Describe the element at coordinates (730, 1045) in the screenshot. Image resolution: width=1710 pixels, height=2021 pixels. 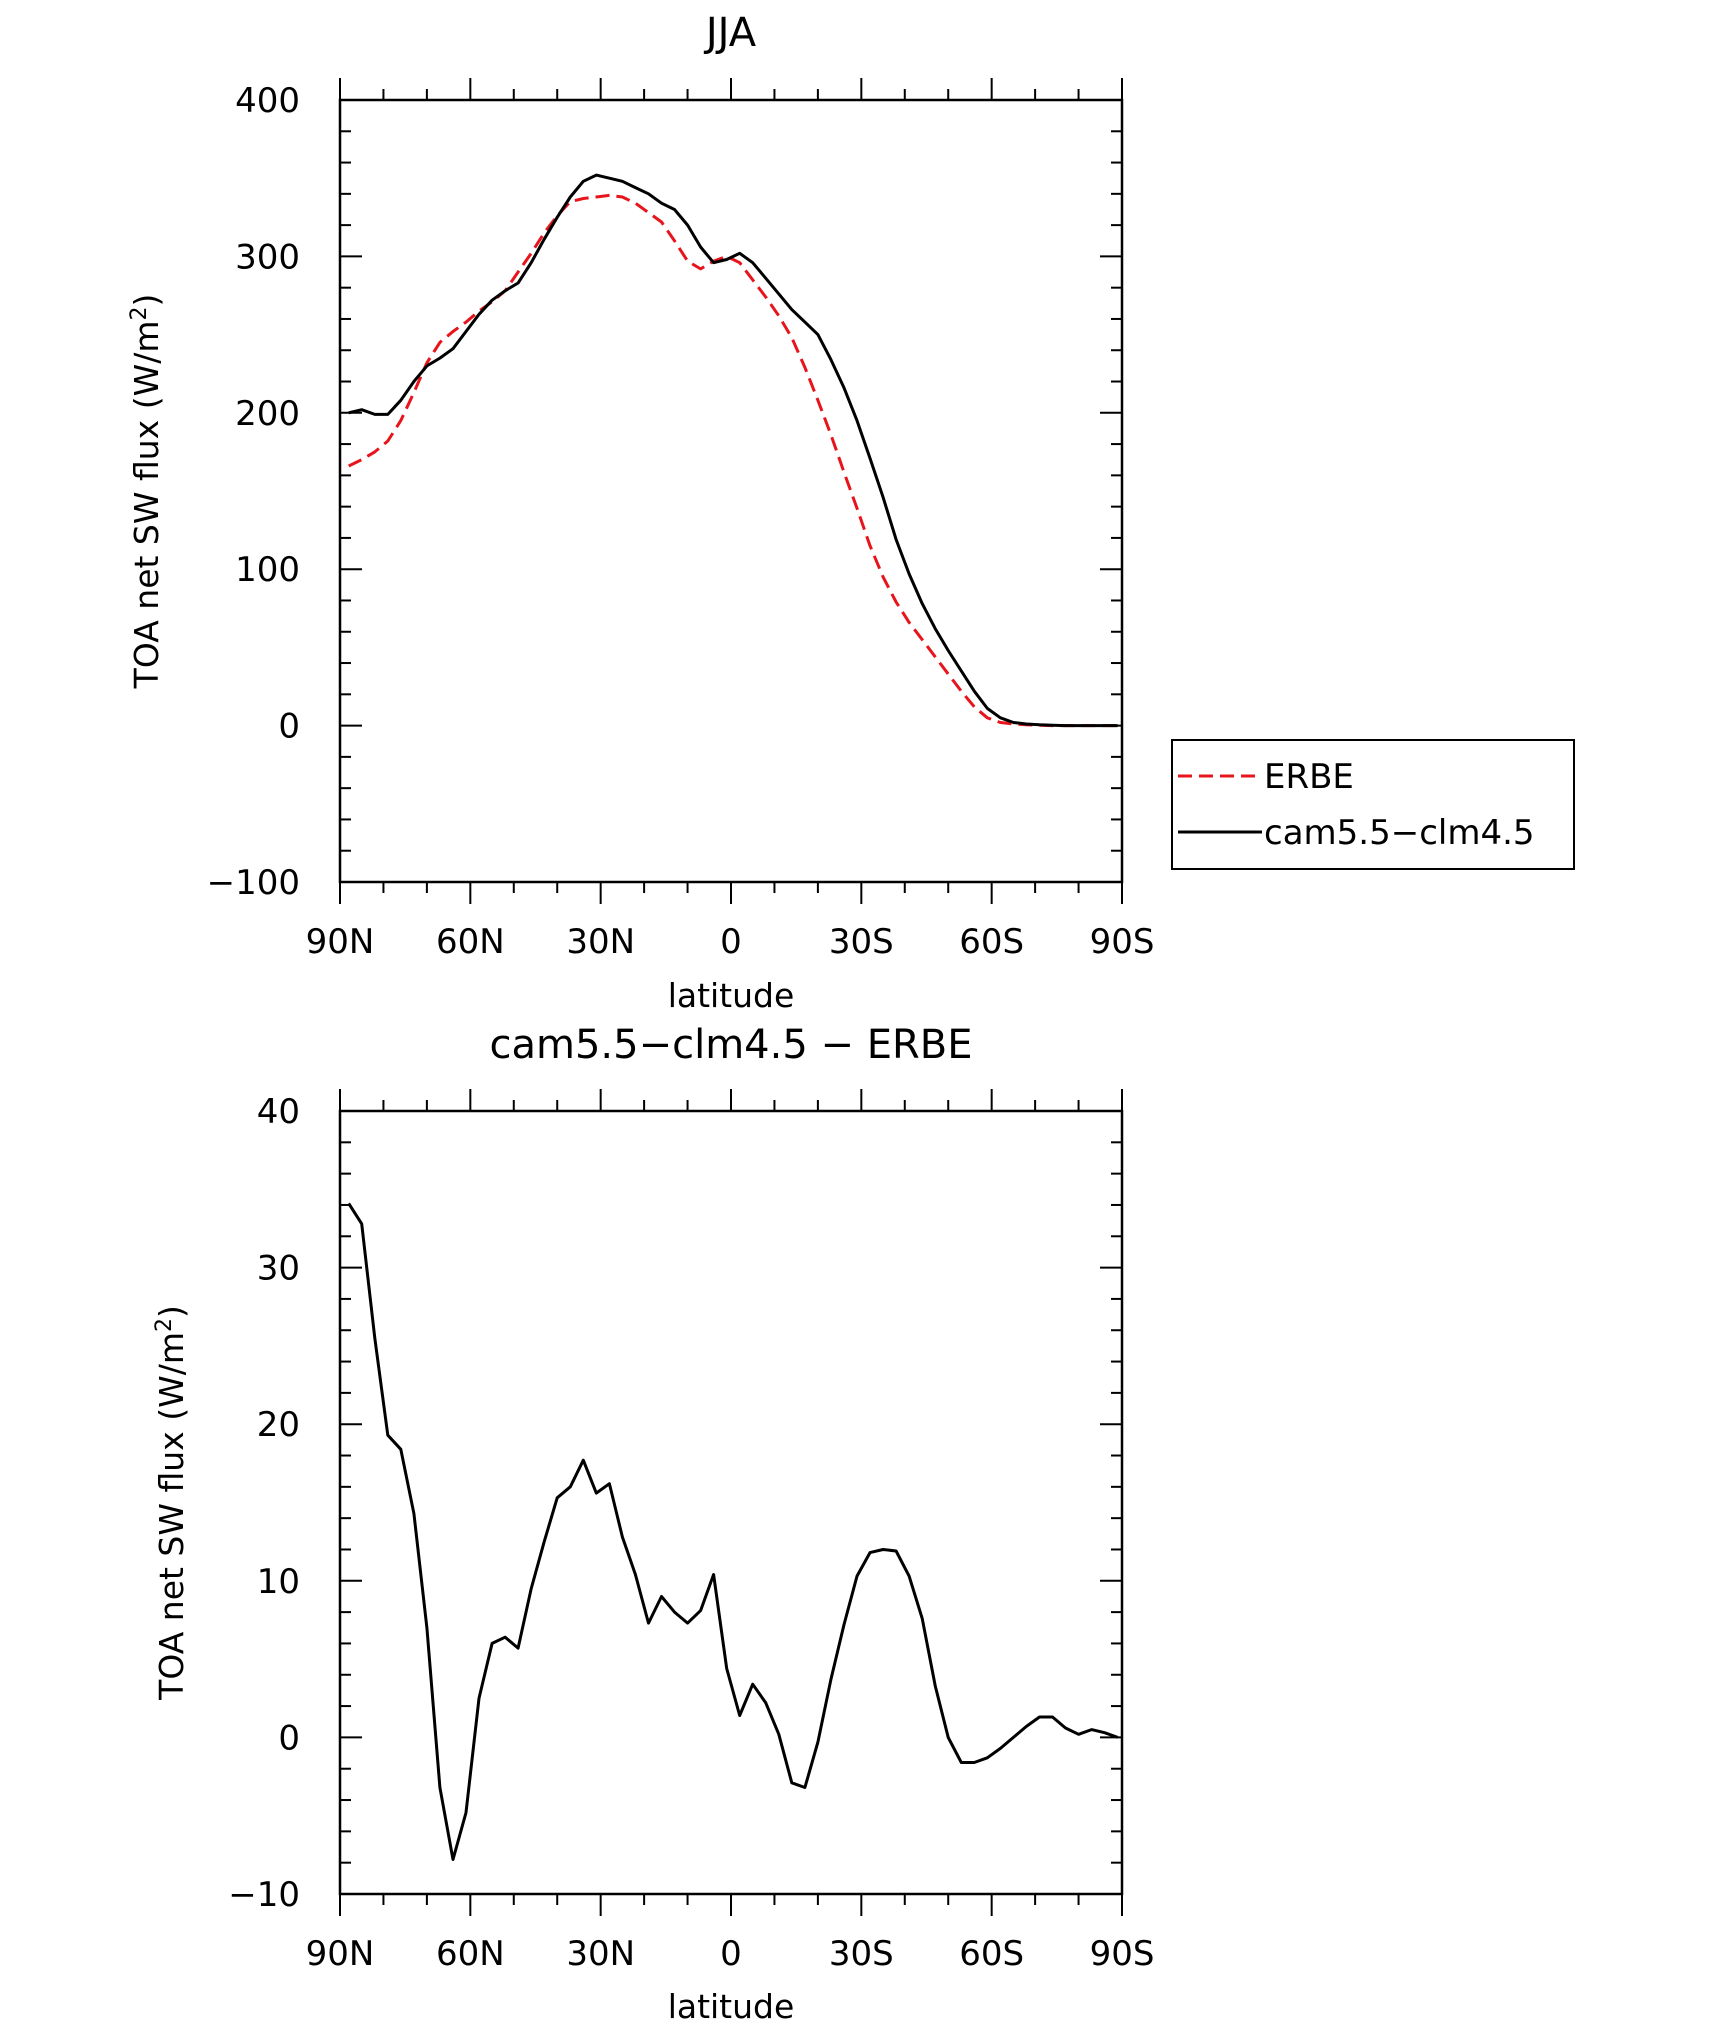
I see `chart-title: cam5.5−clm4.5 − ERBE` at that location.